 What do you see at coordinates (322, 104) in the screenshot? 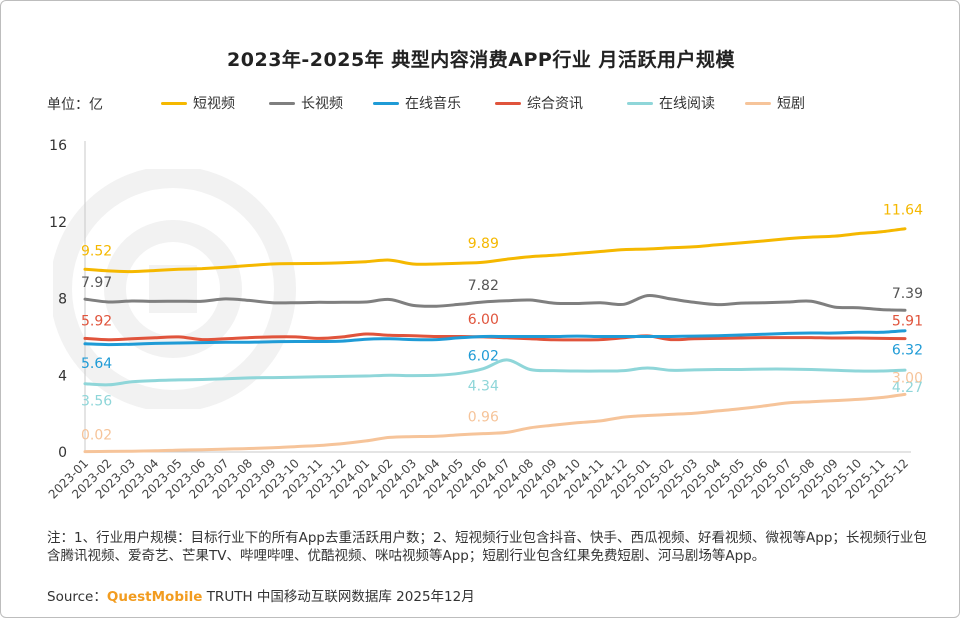
I see `legend-label: 长视频` at bounding box center [322, 104].